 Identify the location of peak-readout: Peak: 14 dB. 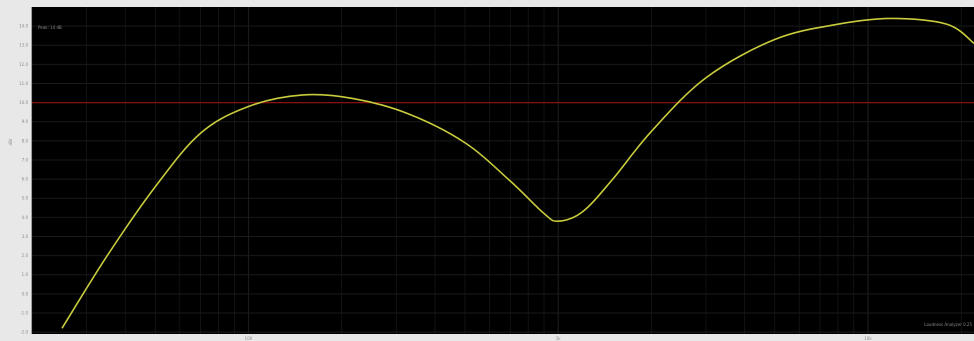
(50, 27).